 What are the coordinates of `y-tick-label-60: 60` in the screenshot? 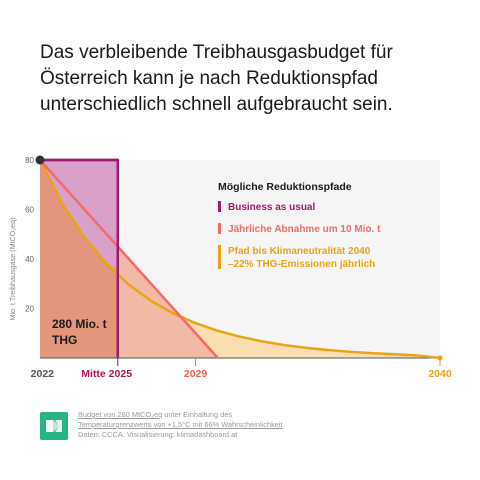 It's located at (29, 210).